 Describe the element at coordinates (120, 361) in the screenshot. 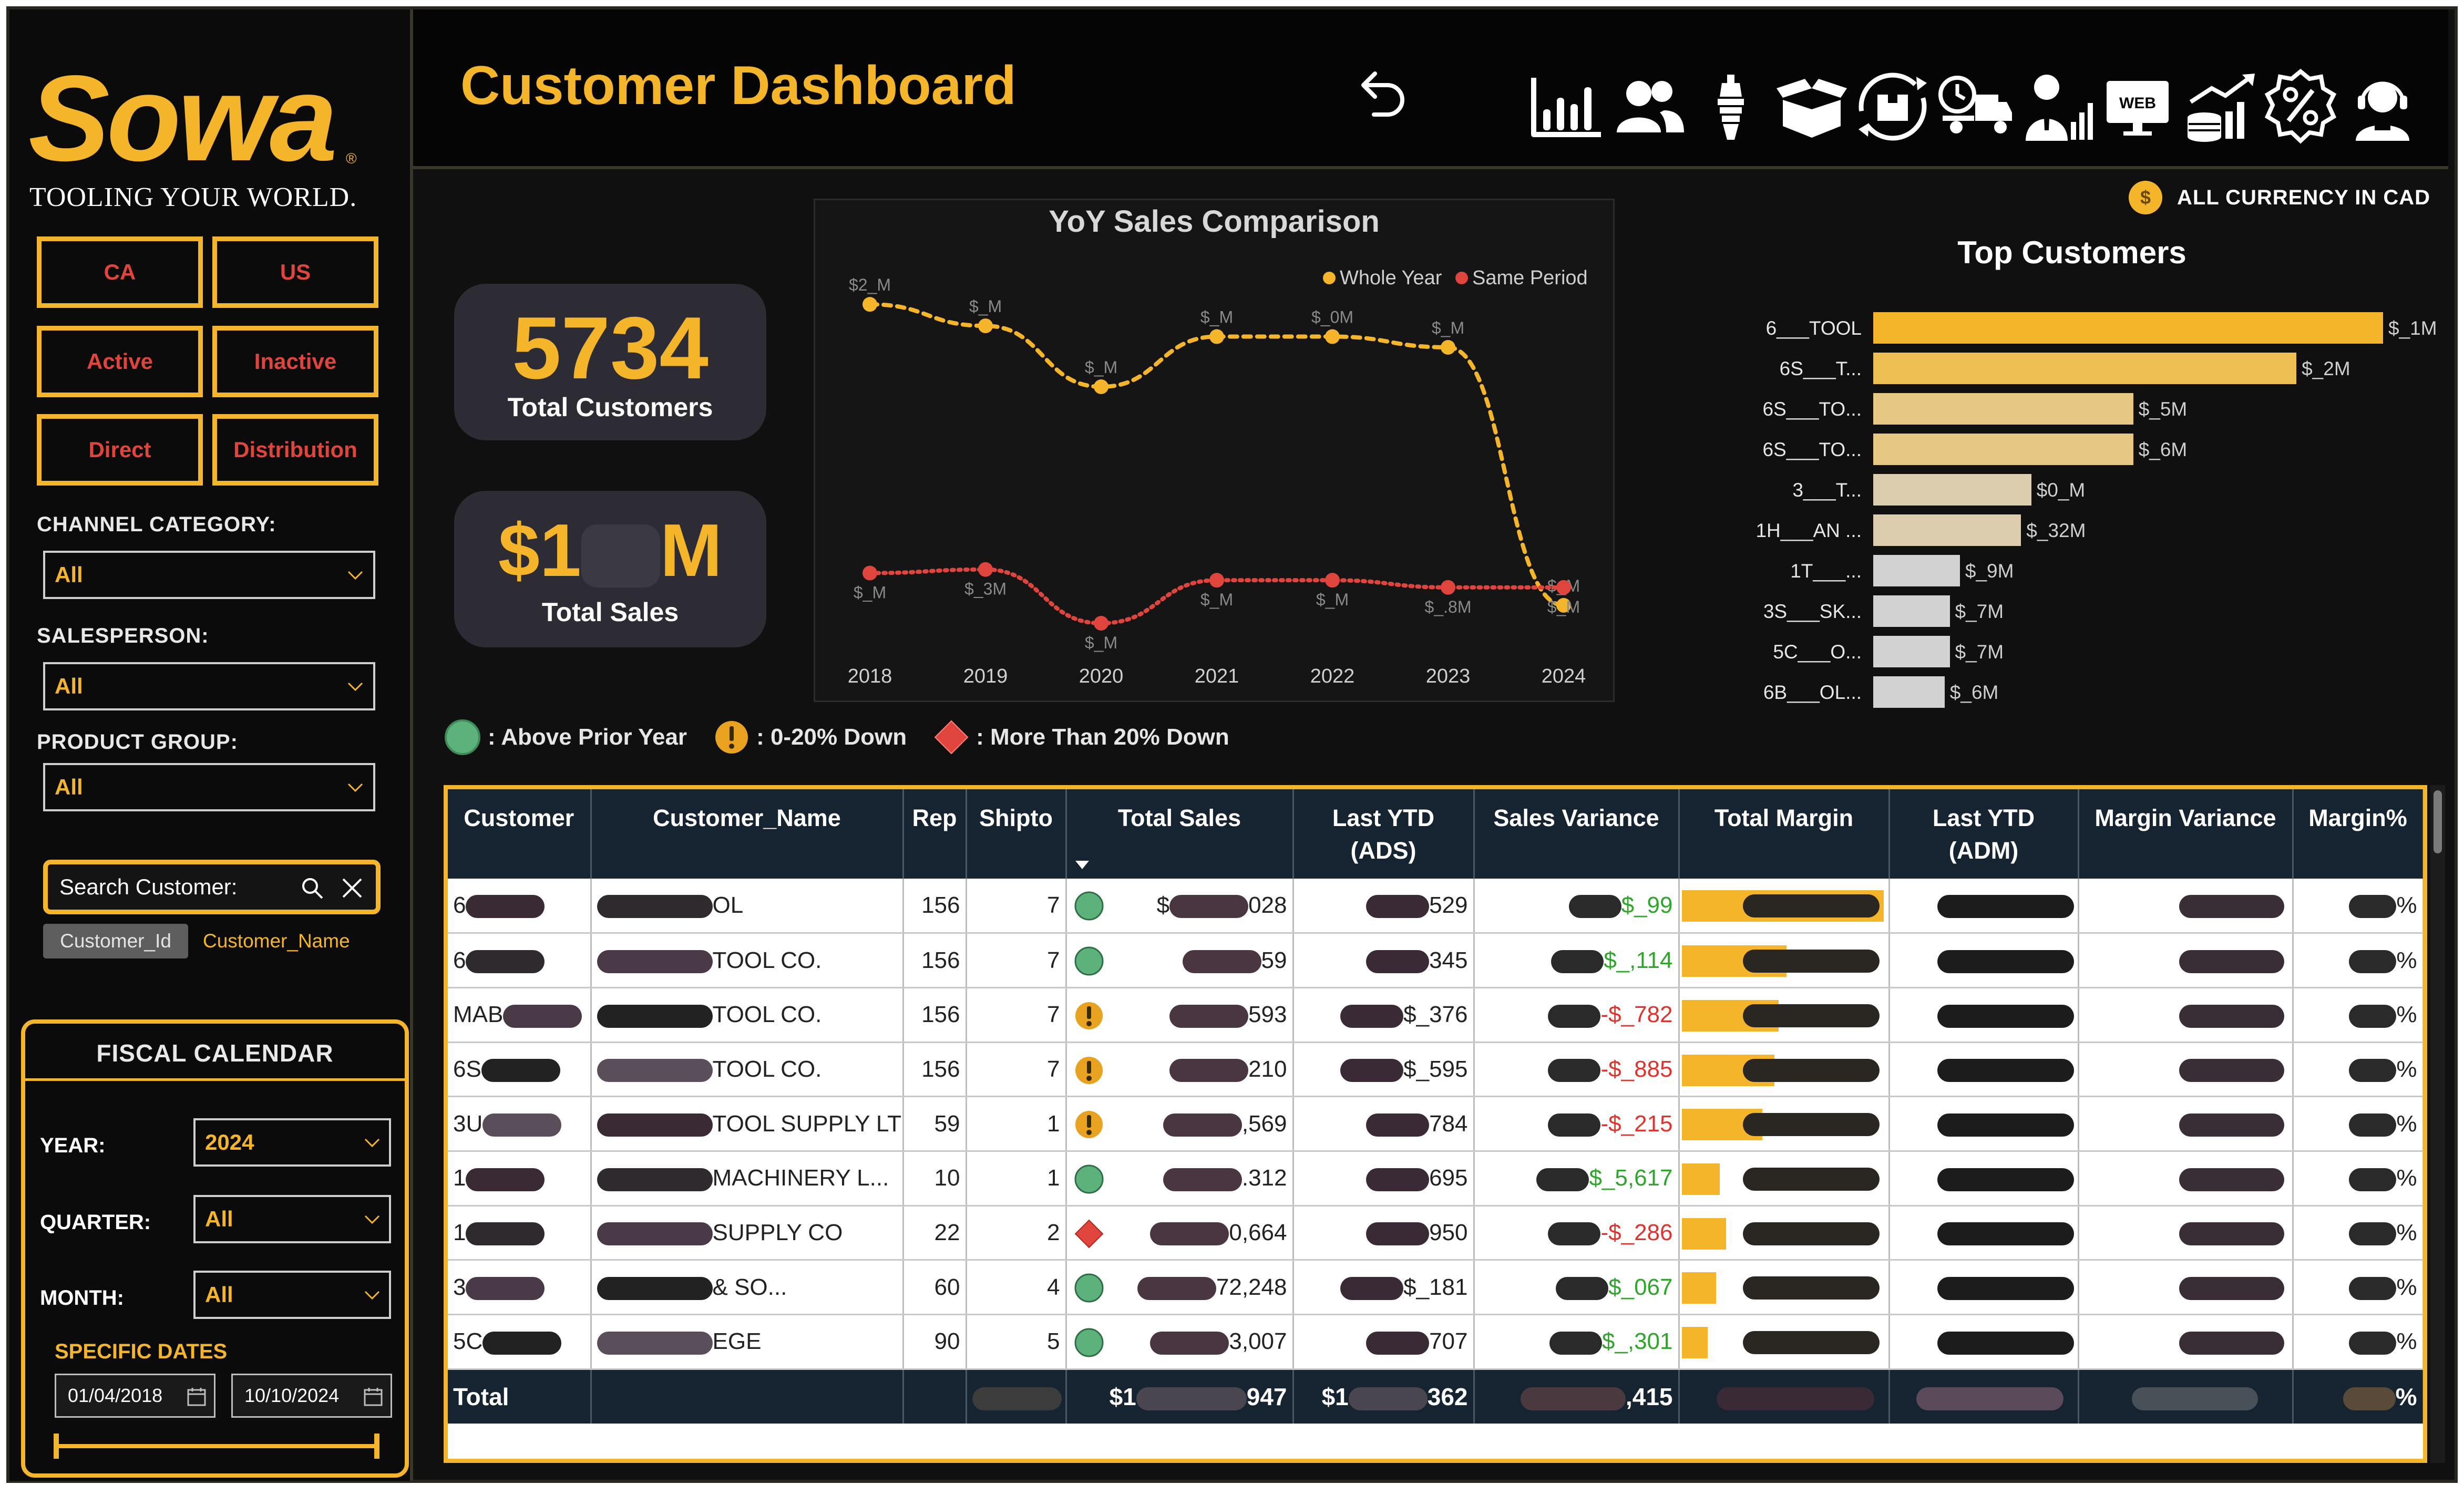

I see `filter-active-button: Active` at that location.